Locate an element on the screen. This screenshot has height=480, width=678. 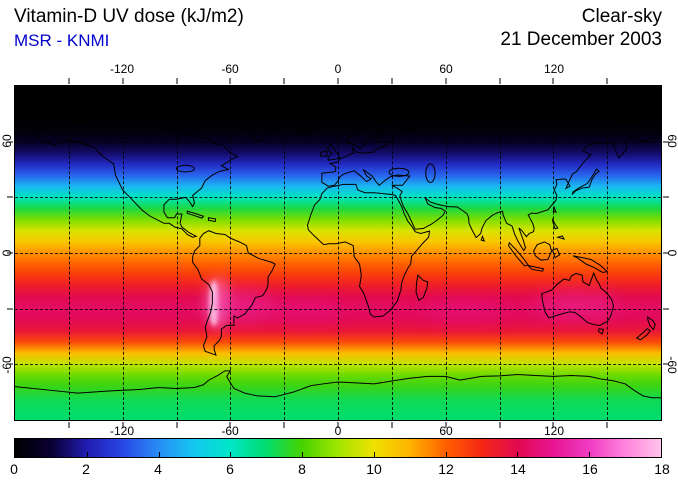
plot-title: Vitamin-D UV dose (kJ/m2) is located at coordinates (129, 16).